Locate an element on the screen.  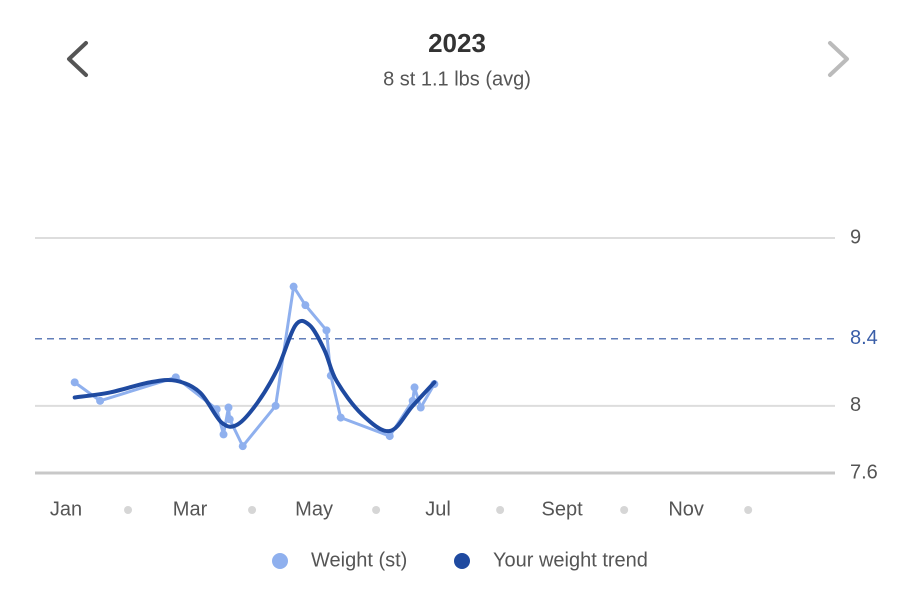
y-tick-label: 8 is located at coordinates (855, 405).